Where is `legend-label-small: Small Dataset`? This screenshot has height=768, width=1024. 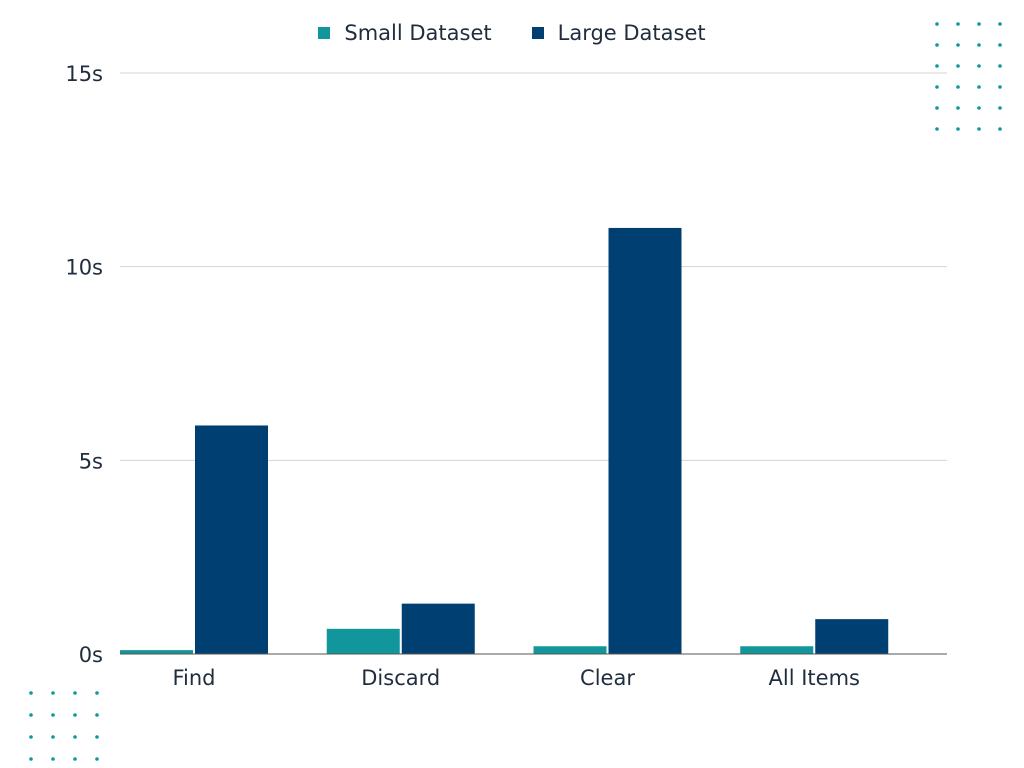
legend-label-small: Small Dataset is located at coordinates (418, 33).